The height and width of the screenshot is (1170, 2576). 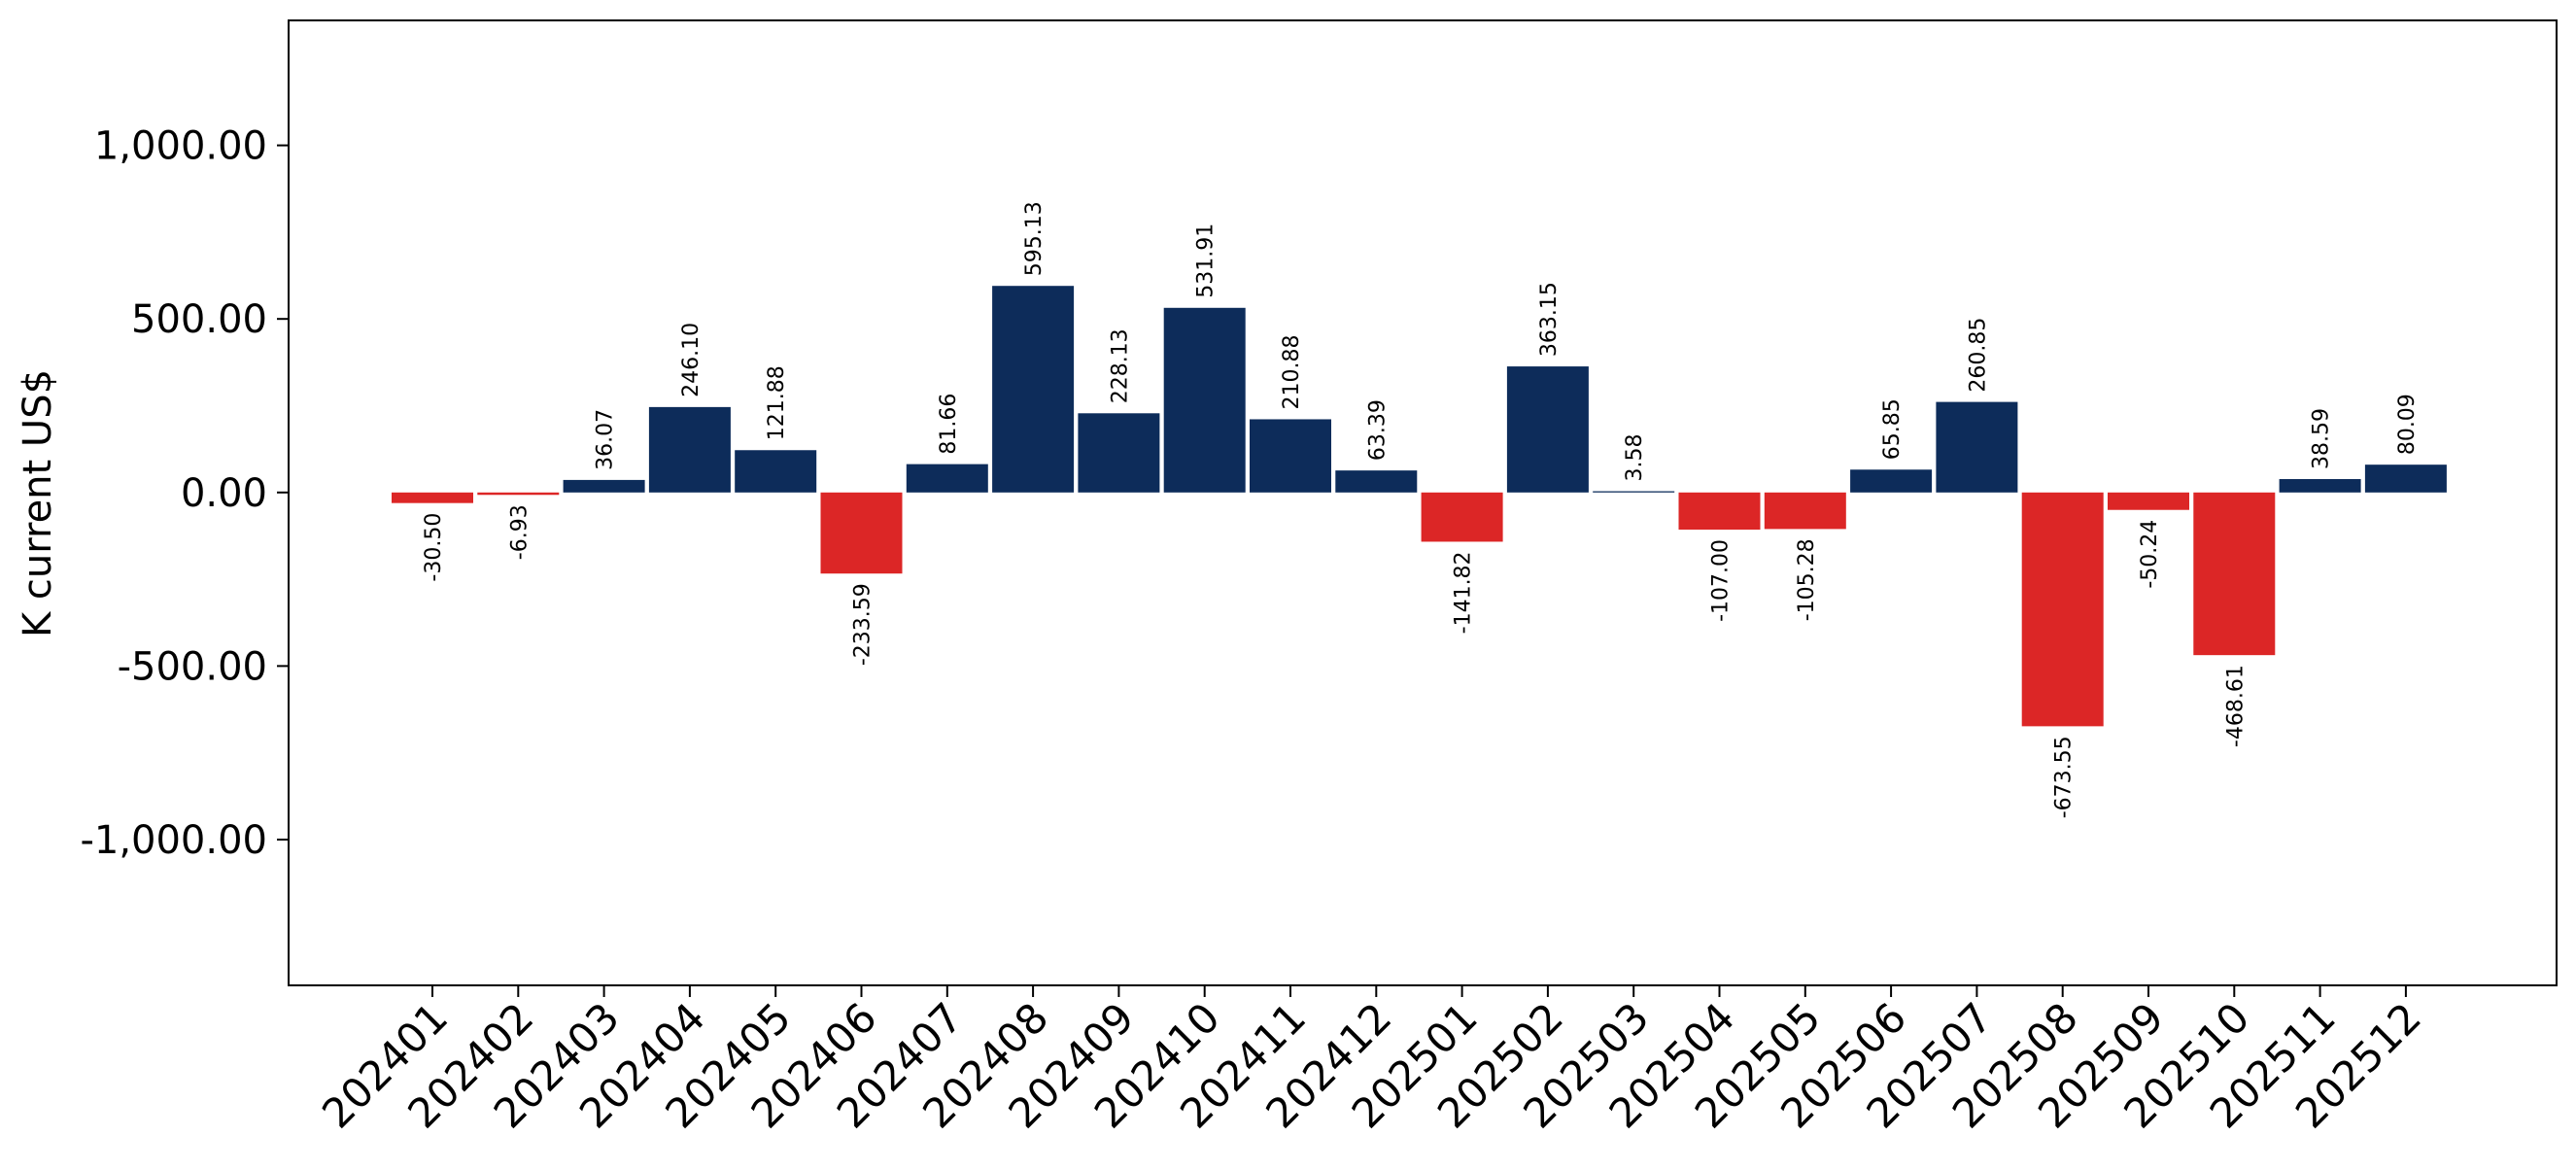 I want to click on data-label: -30.50, so click(x=434, y=547).